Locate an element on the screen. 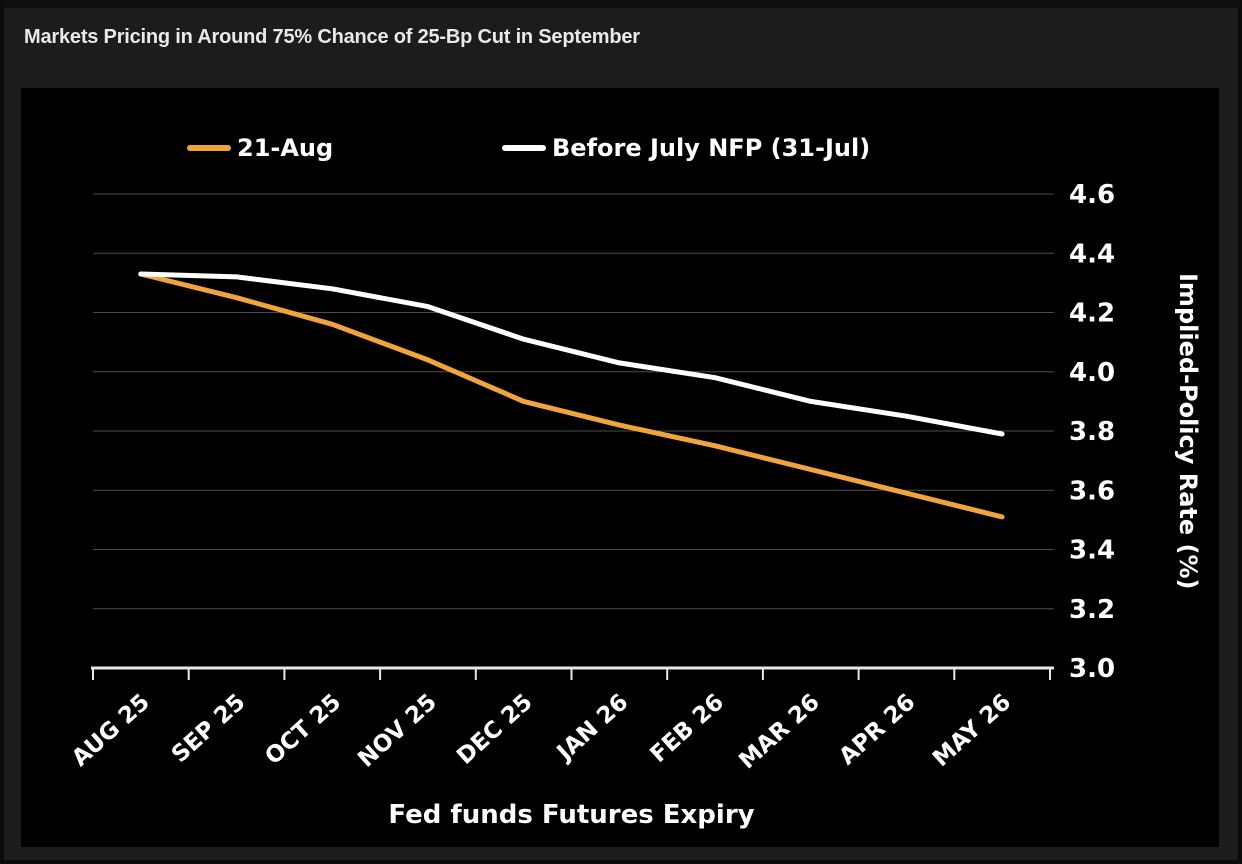 The height and width of the screenshot is (864, 1242). y-tick-label: 3.8 is located at coordinates (1092, 432).